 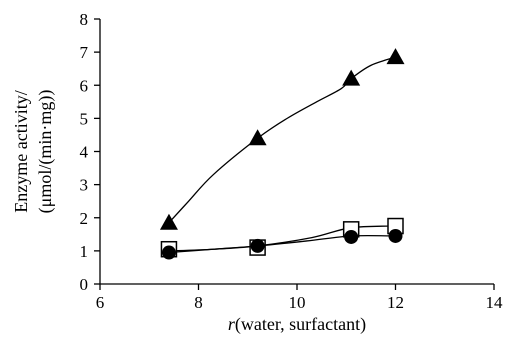 What do you see at coordinates (45, 152) in the screenshot?
I see `y-axis-title-line2: (μmol/(min·mg))` at bounding box center [45, 152].